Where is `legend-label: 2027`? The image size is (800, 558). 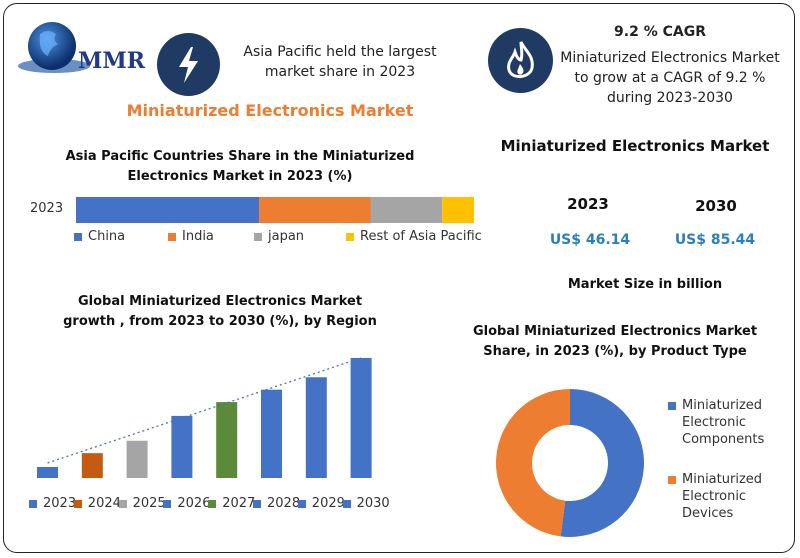
legend-label: 2027 is located at coordinates (239, 503).